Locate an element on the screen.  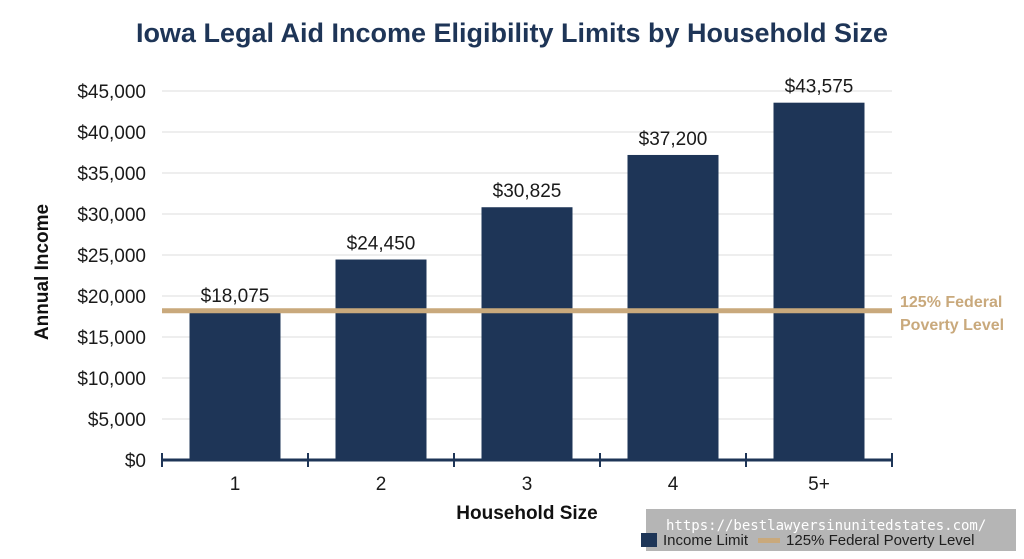
reference-line-label: 125% Federal is located at coordinates (951, 302).